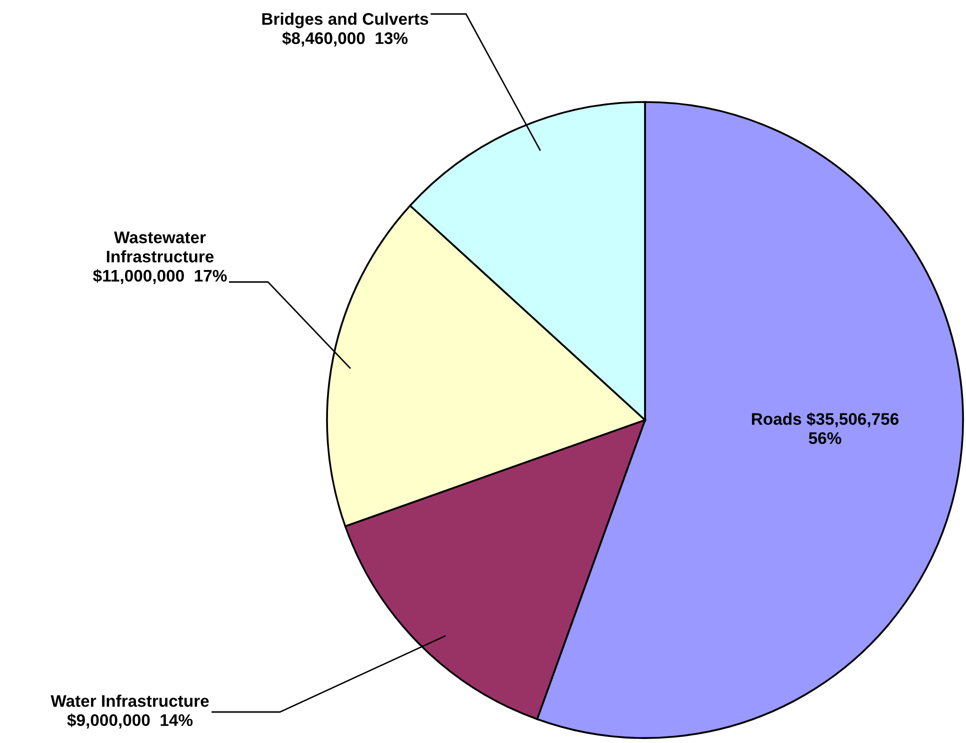 This screenshot has width=966, height=743. What do you see at coordinates (129, 700) in the screenshot?
I see `slice-label: Water Infrastructure` at bounding box center [129, 700].